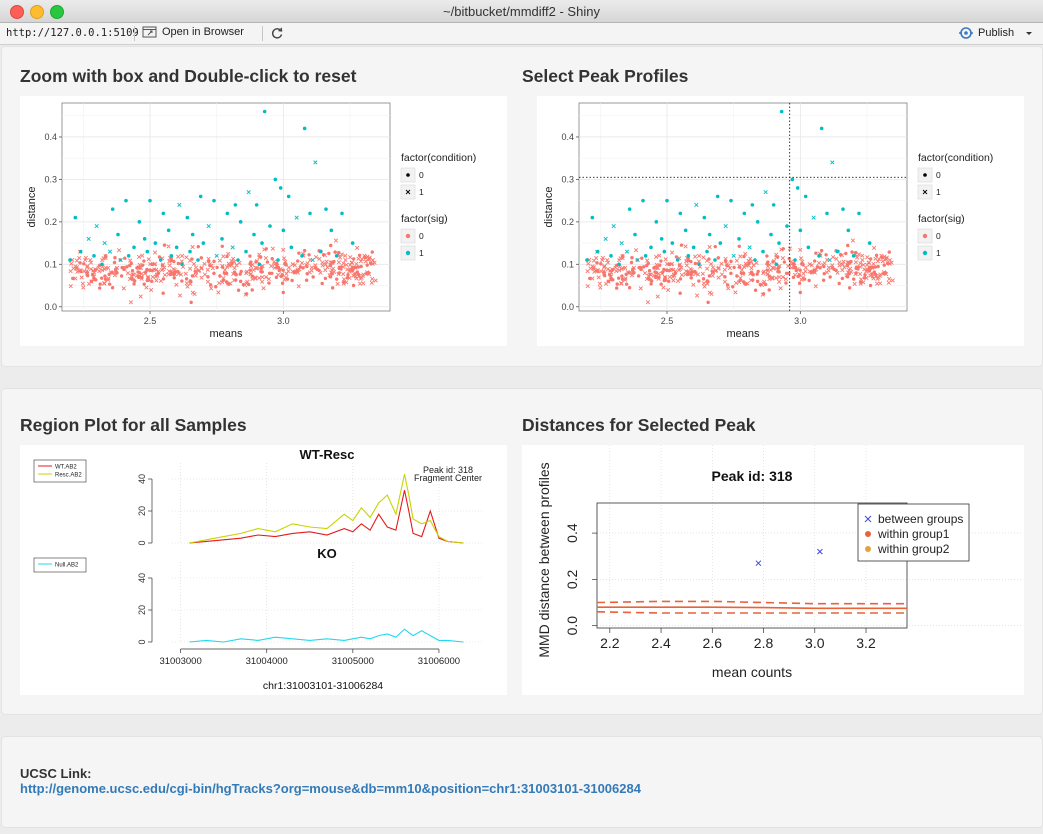 The height and width of the screenshot is (834, 1043). I want to click on zoom-window-button, so click(57, 12).